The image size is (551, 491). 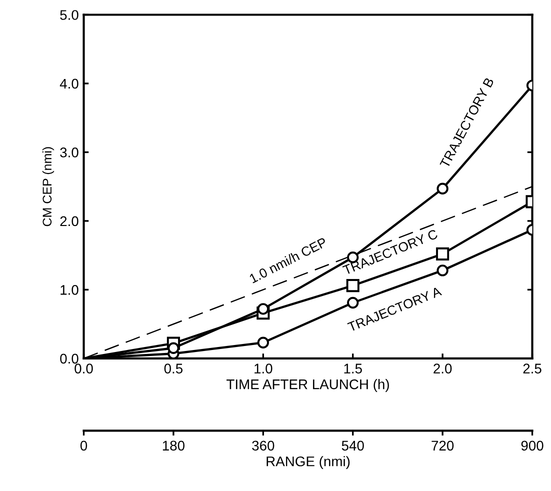 I want to click on x-tick-label: 1.0, so click(x=263, y=369).